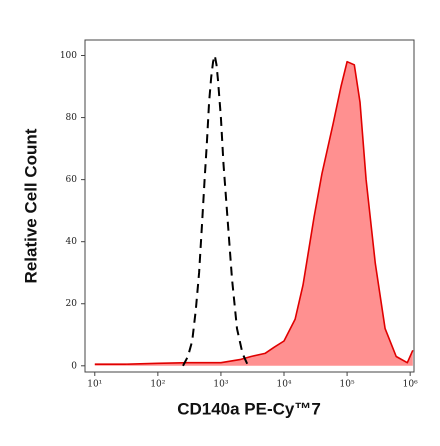  I want to click on y-tick-label: 100, so click(68, 56).